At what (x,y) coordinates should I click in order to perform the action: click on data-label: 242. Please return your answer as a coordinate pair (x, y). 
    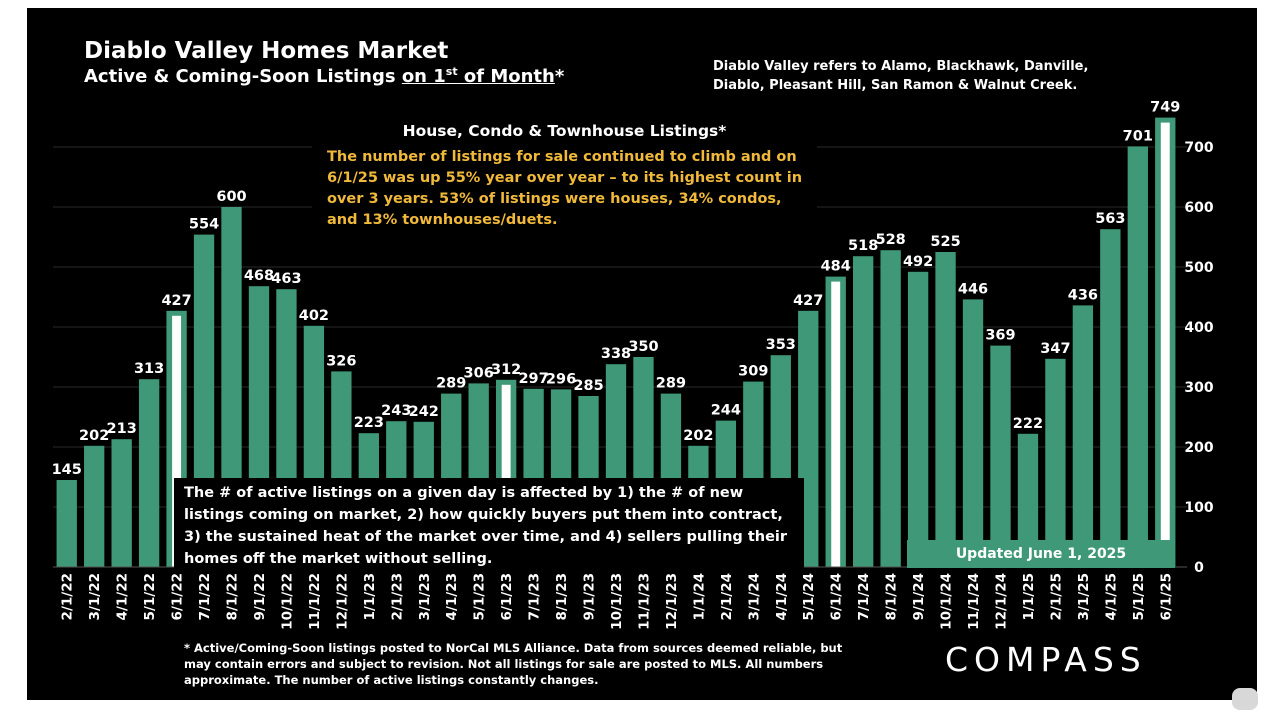
    Looking at the image, I should click on (424, 412).